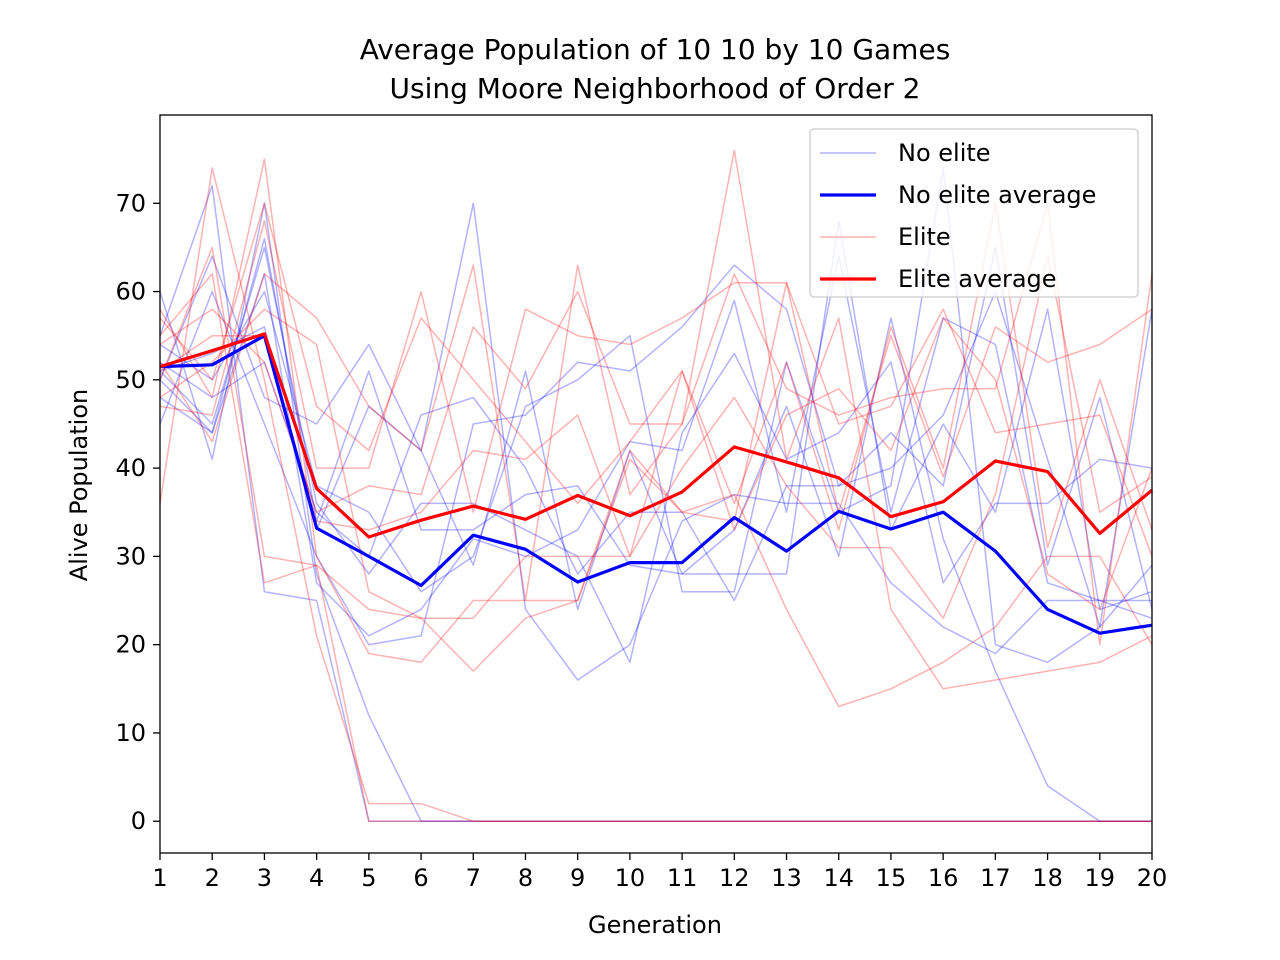  What do you see at coordinates (138, 821) in the screenshot?
I see `y-tick-label: 0` at bounding box center [138, 821].